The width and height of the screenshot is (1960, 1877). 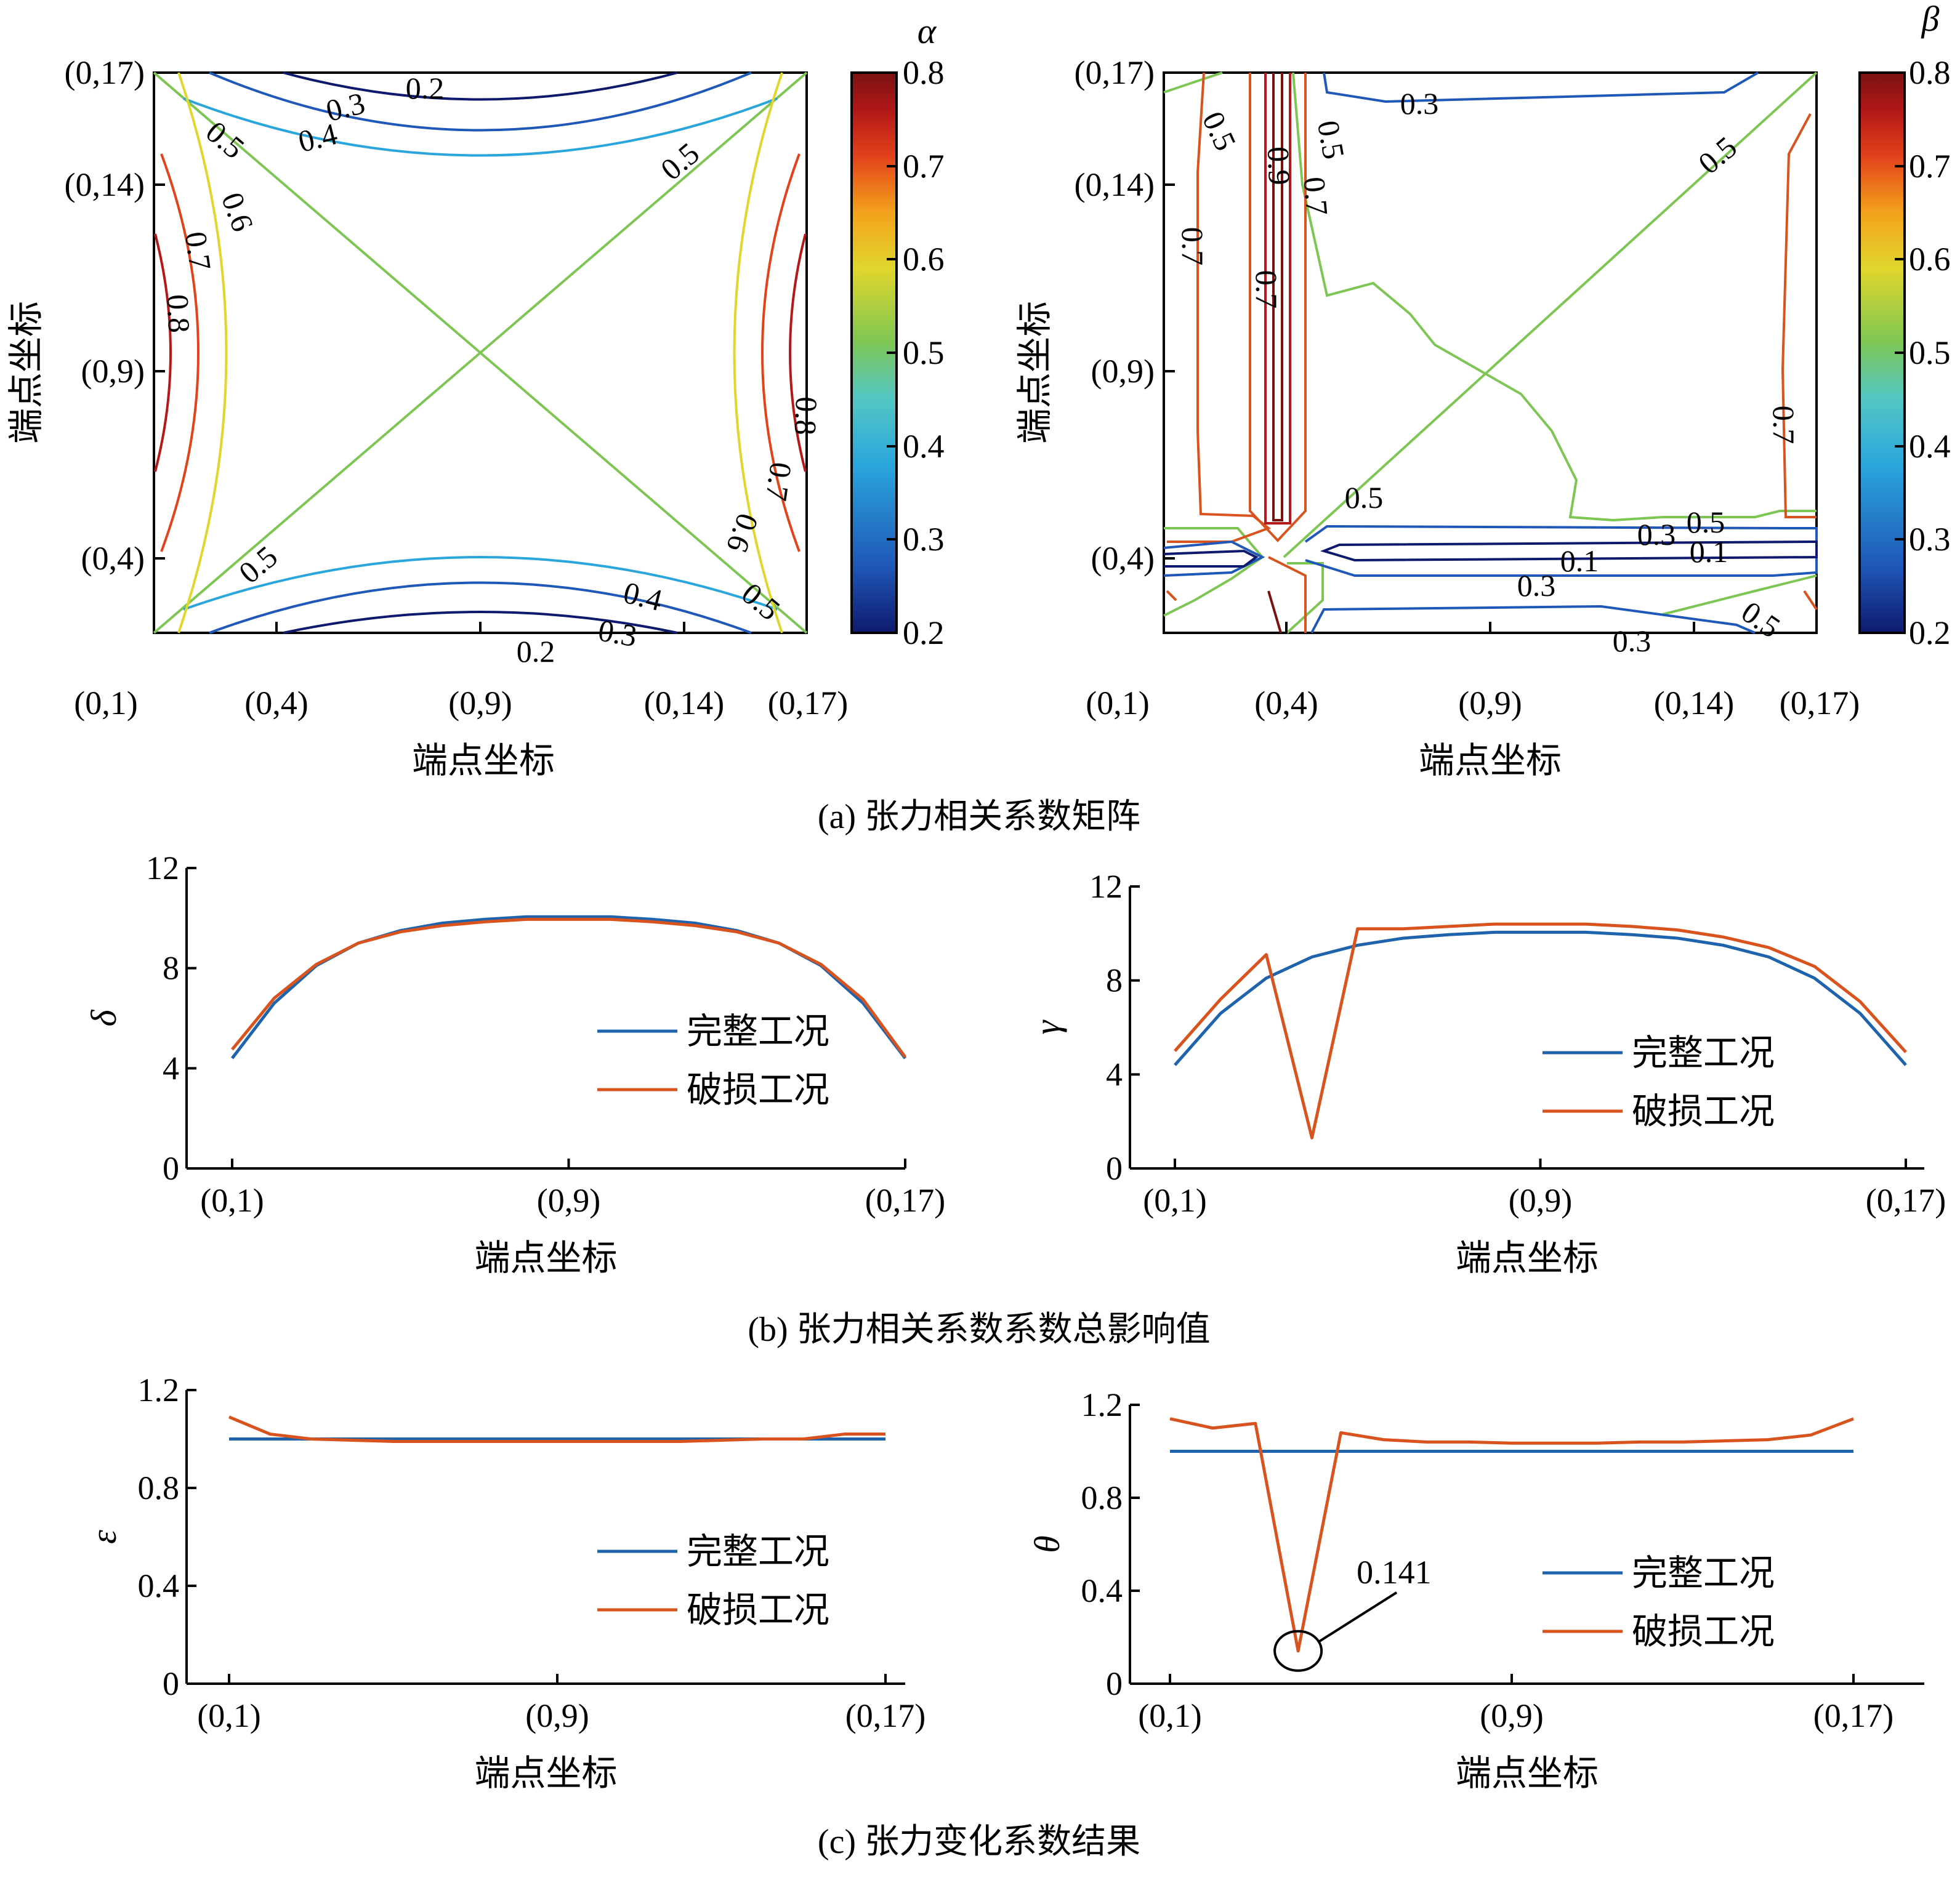 I want to click on alpha-axis-ticks, so click(x=420, y=408).